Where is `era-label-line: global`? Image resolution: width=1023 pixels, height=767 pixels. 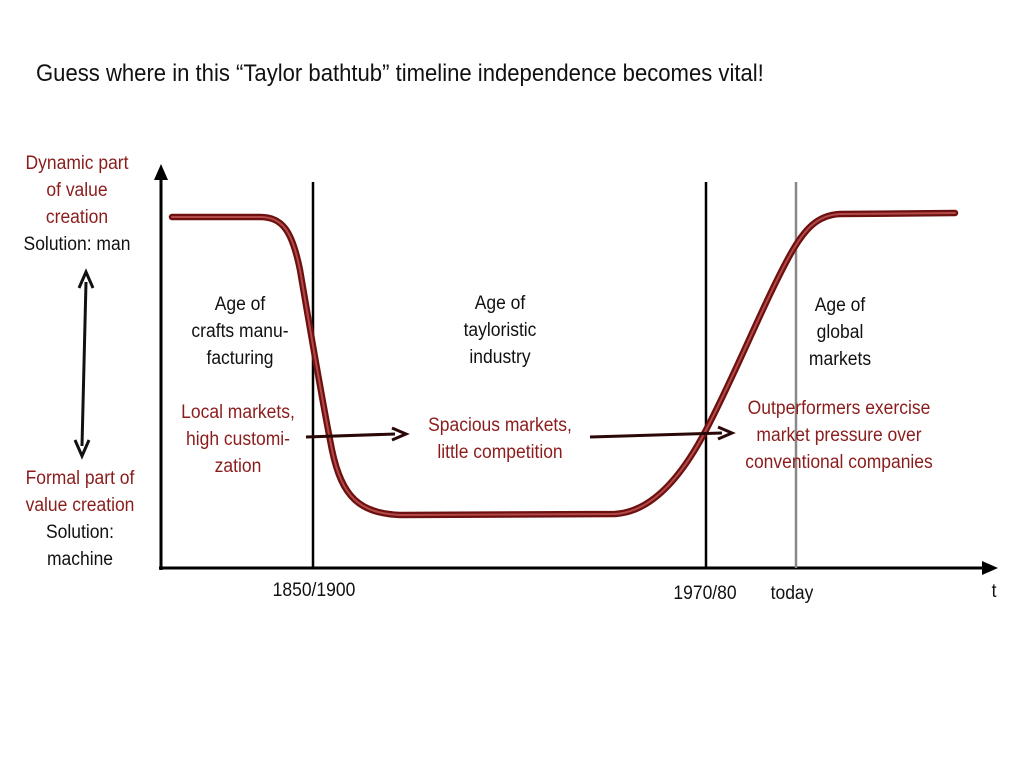
era-label-line: global is located at coordinates (840, 332).